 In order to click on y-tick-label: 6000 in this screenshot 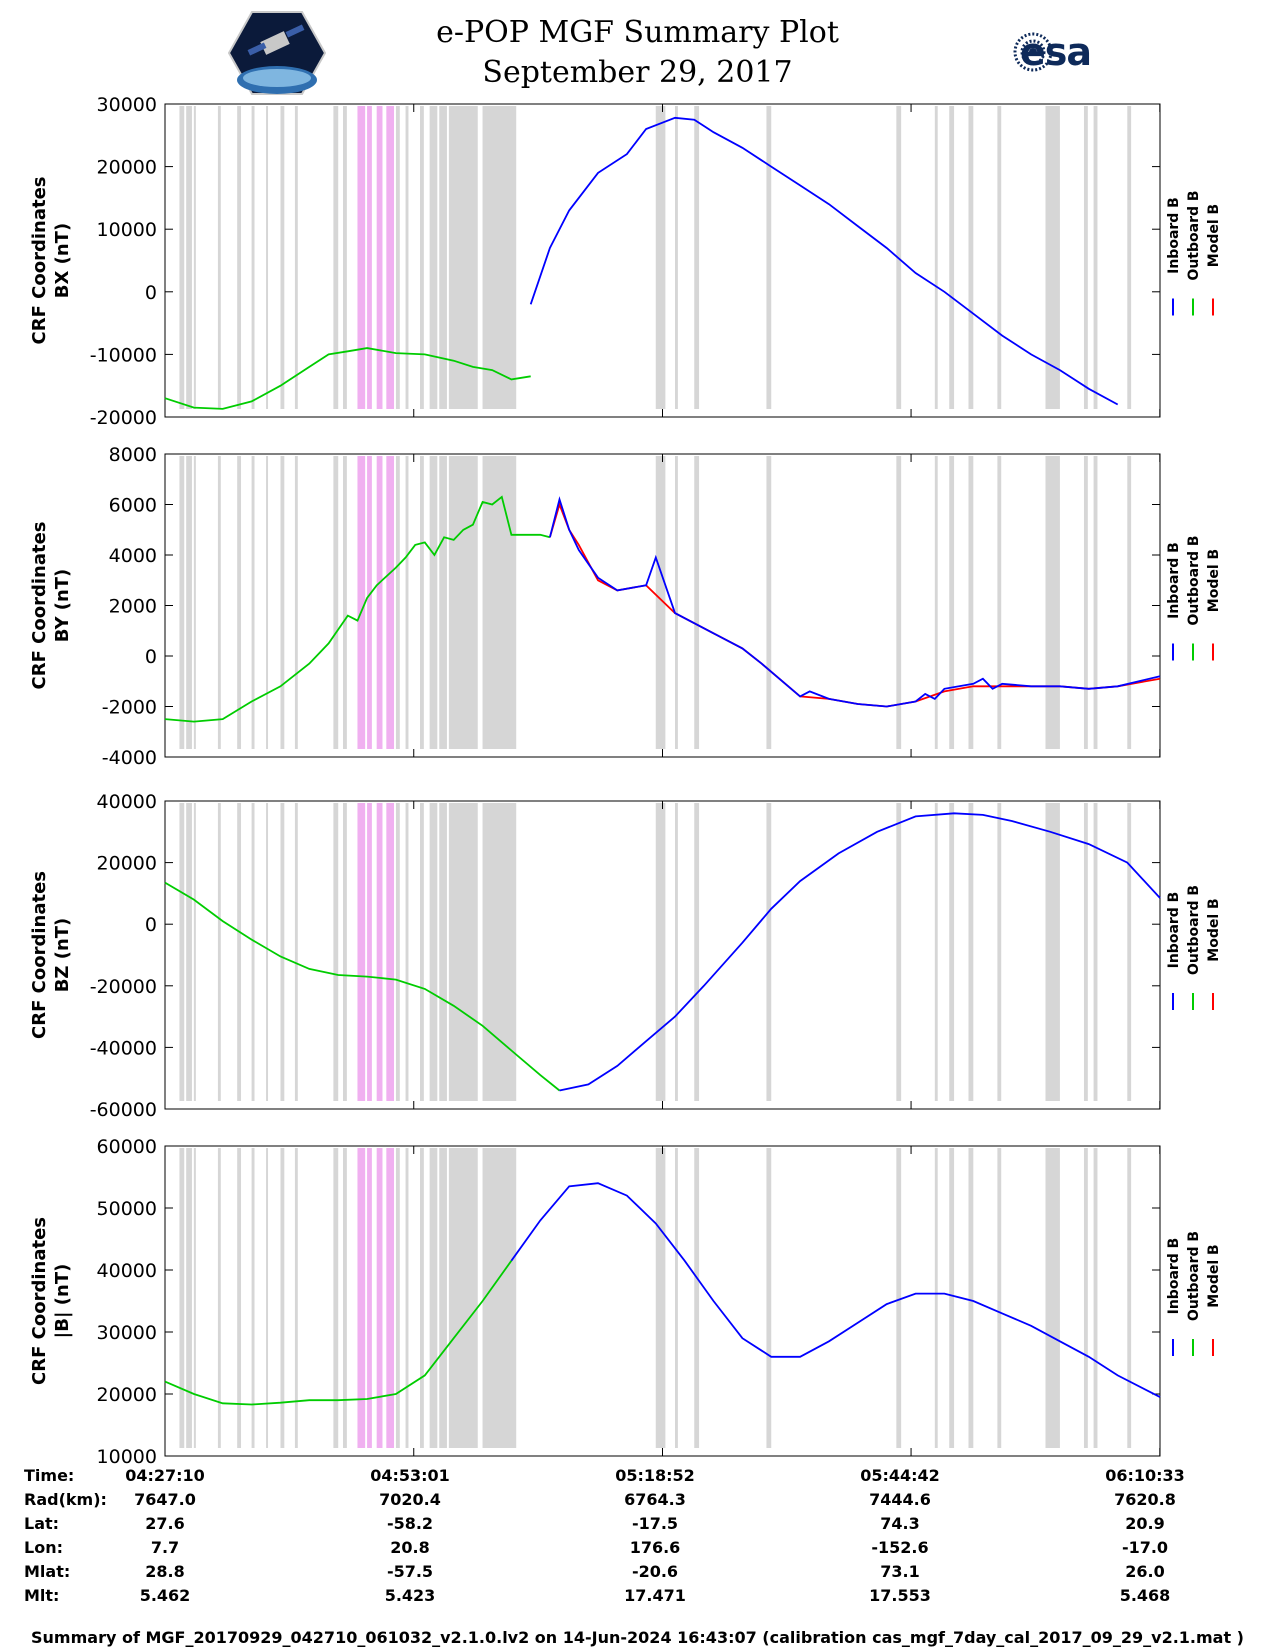, I will do `click(133, 506)`.